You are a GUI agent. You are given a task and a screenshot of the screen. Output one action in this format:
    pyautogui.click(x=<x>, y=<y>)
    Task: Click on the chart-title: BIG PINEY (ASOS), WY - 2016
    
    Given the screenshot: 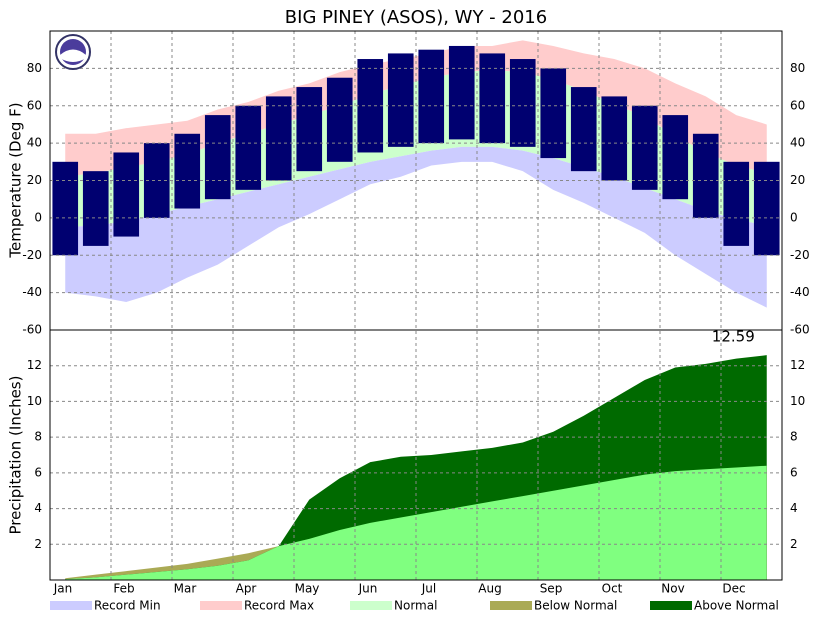 What is the action you would take?
    pyautogui.click(x=416, y=17)
    